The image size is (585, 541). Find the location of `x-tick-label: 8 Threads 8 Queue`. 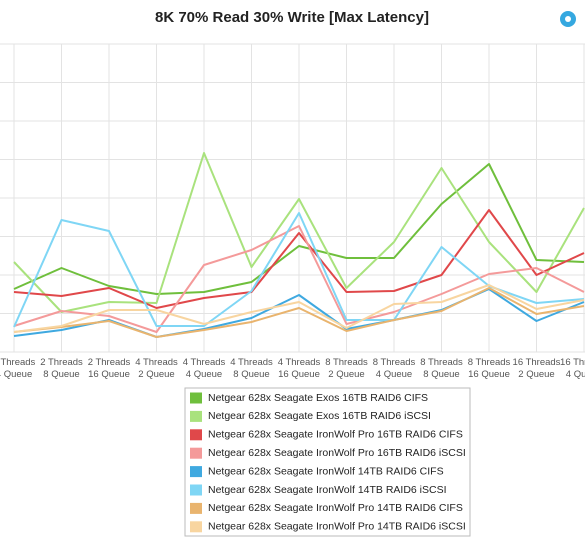

x-tick-label: 8 Threads 8 Queue is located at coordinates (441, 368).